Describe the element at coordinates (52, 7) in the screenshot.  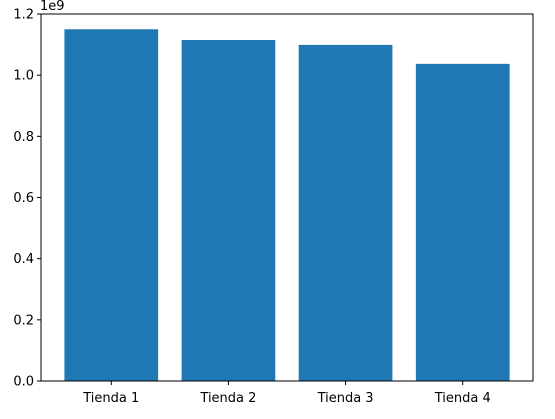
I see `y-axis-offset-label: 1e9` at that location.